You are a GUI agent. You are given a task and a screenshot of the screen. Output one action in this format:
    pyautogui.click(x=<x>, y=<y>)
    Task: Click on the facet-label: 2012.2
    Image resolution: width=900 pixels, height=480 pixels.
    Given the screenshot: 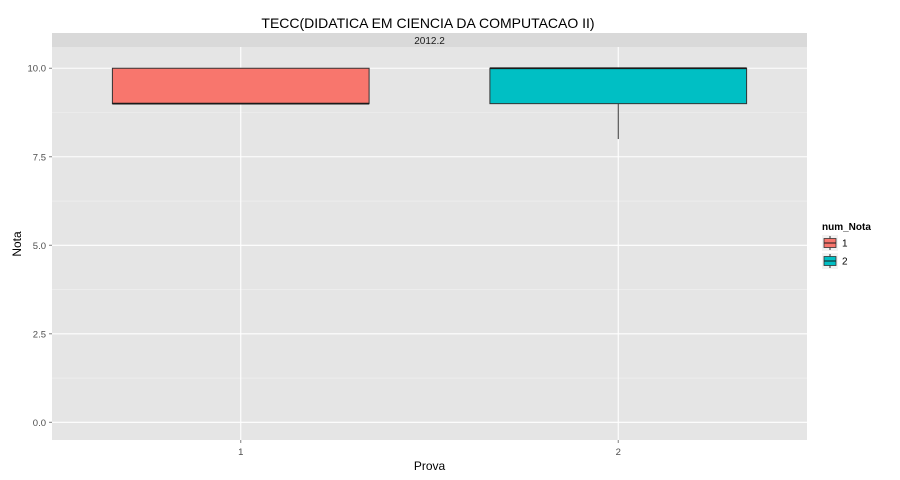 What is the action you would take?
    pyautogui.click(x=429, y=41)
    